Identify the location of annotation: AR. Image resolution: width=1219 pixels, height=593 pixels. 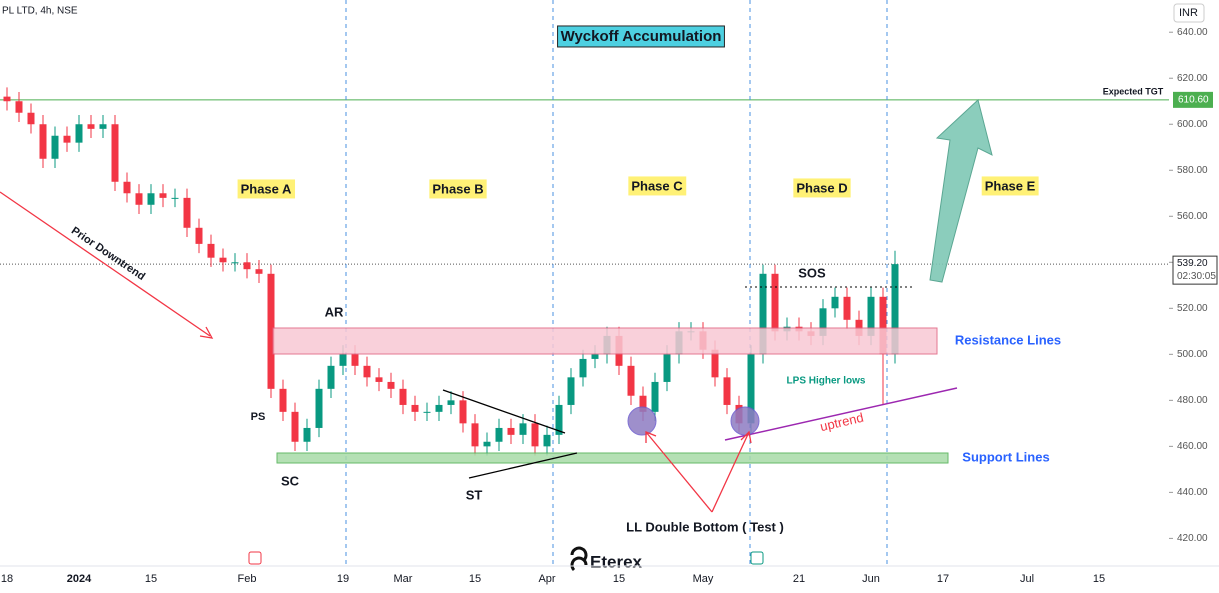
(334, 311).